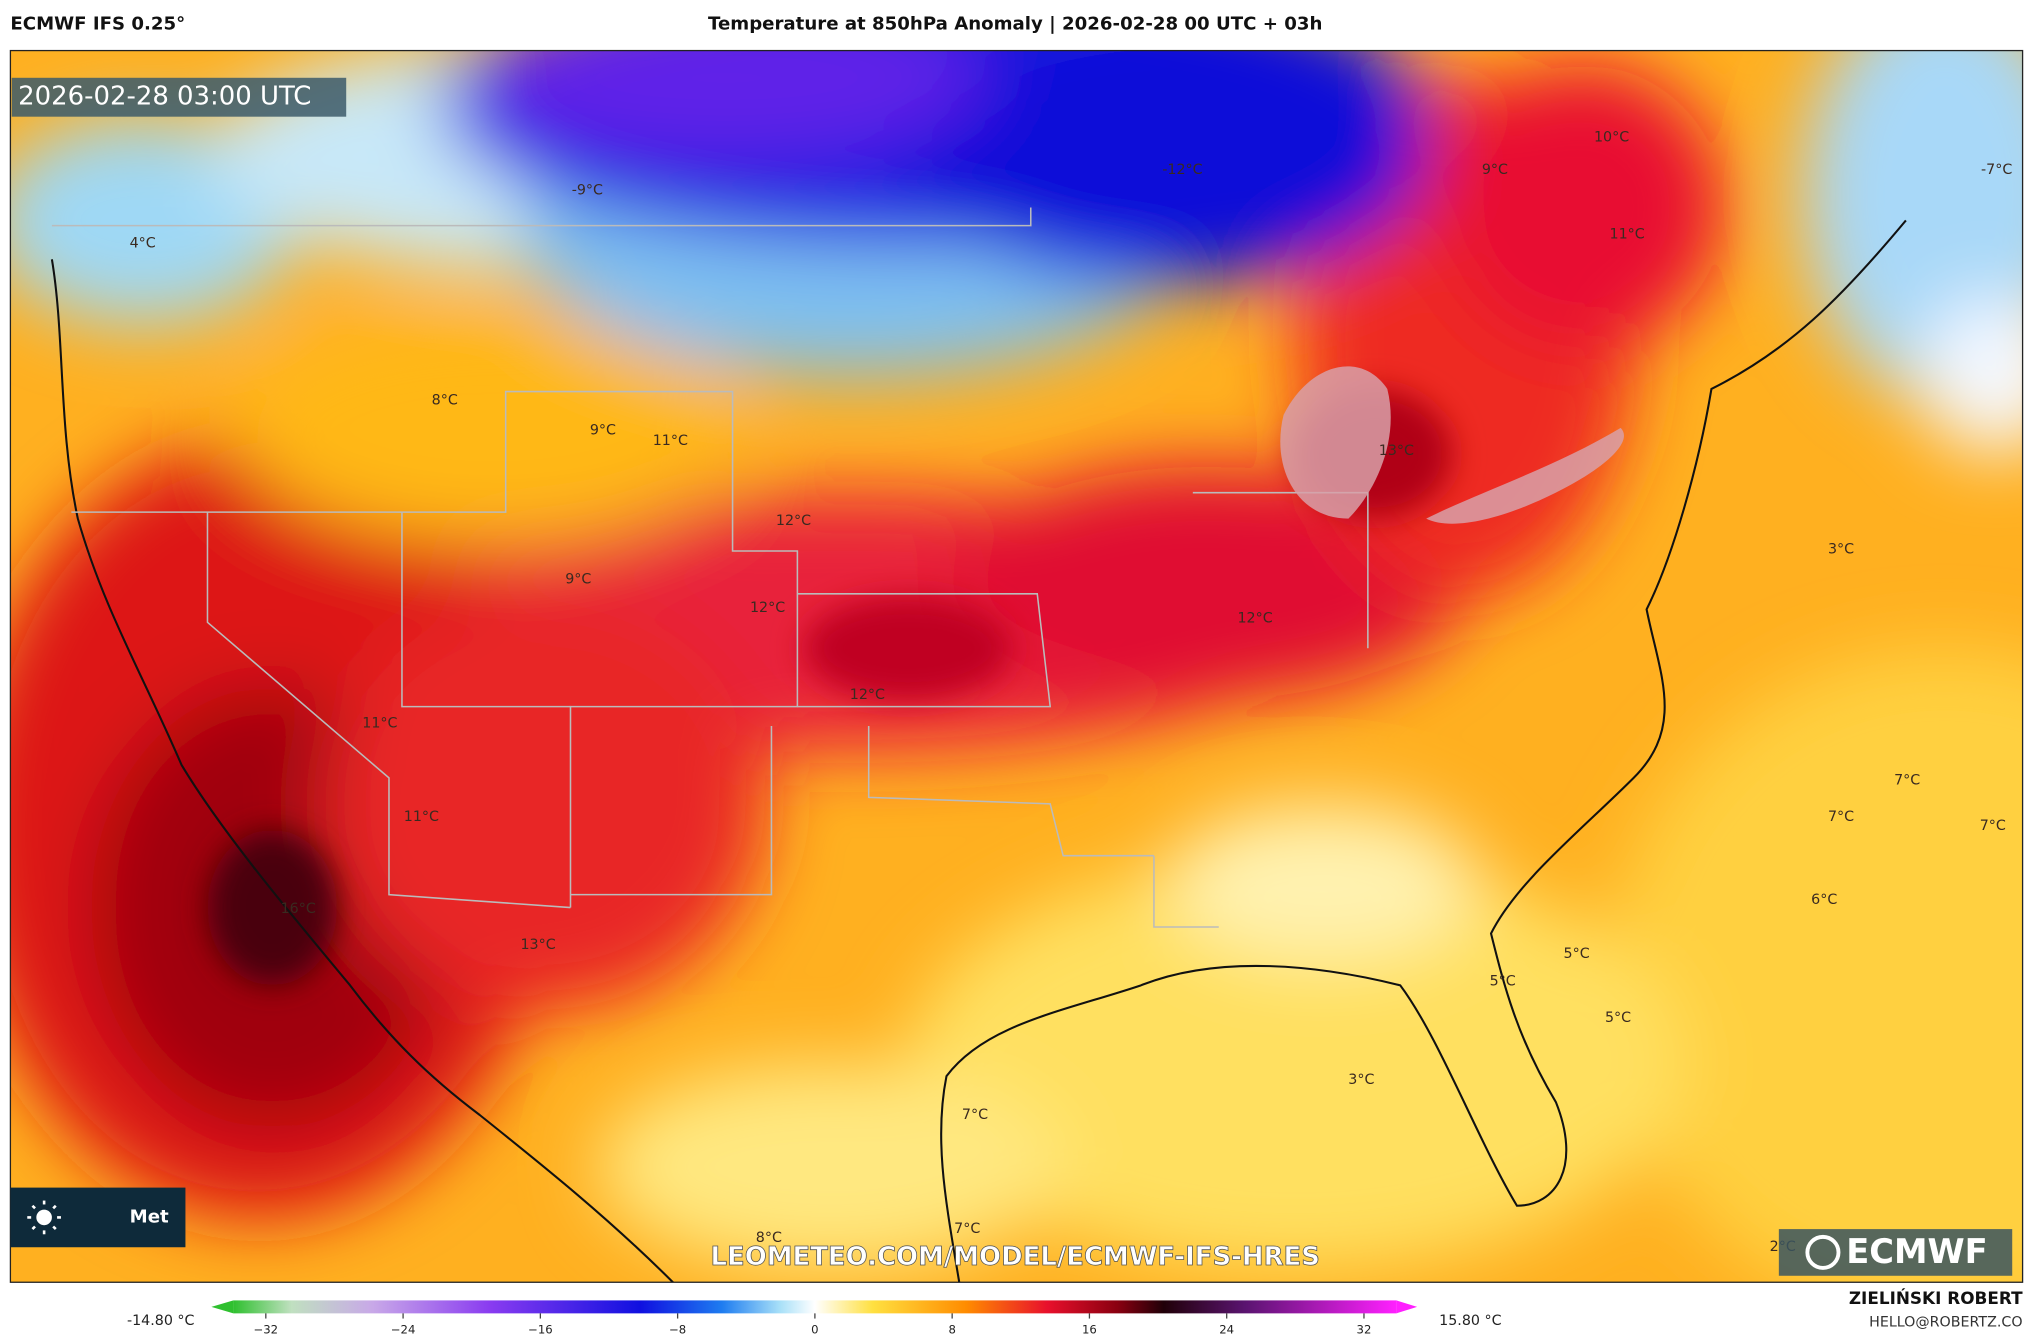 The image size is (2033, 1338). What do you see at coordinates (1916, 1251) in the screenshot?
I see `logo-text: ECMWF` at bounding box center [1916, 1251].